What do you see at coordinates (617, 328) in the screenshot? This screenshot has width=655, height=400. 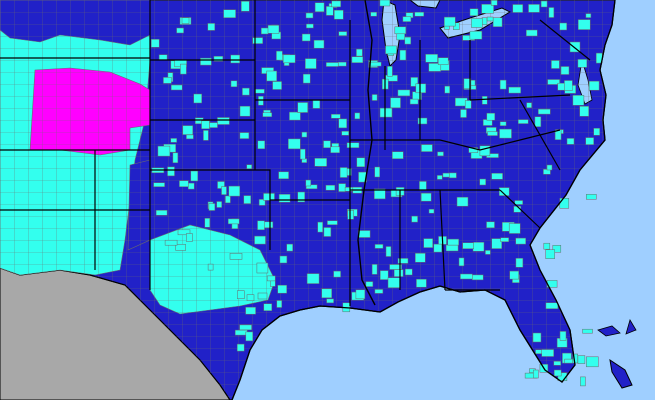 I see `bahamas-islands` at bounding box center [617, 328].